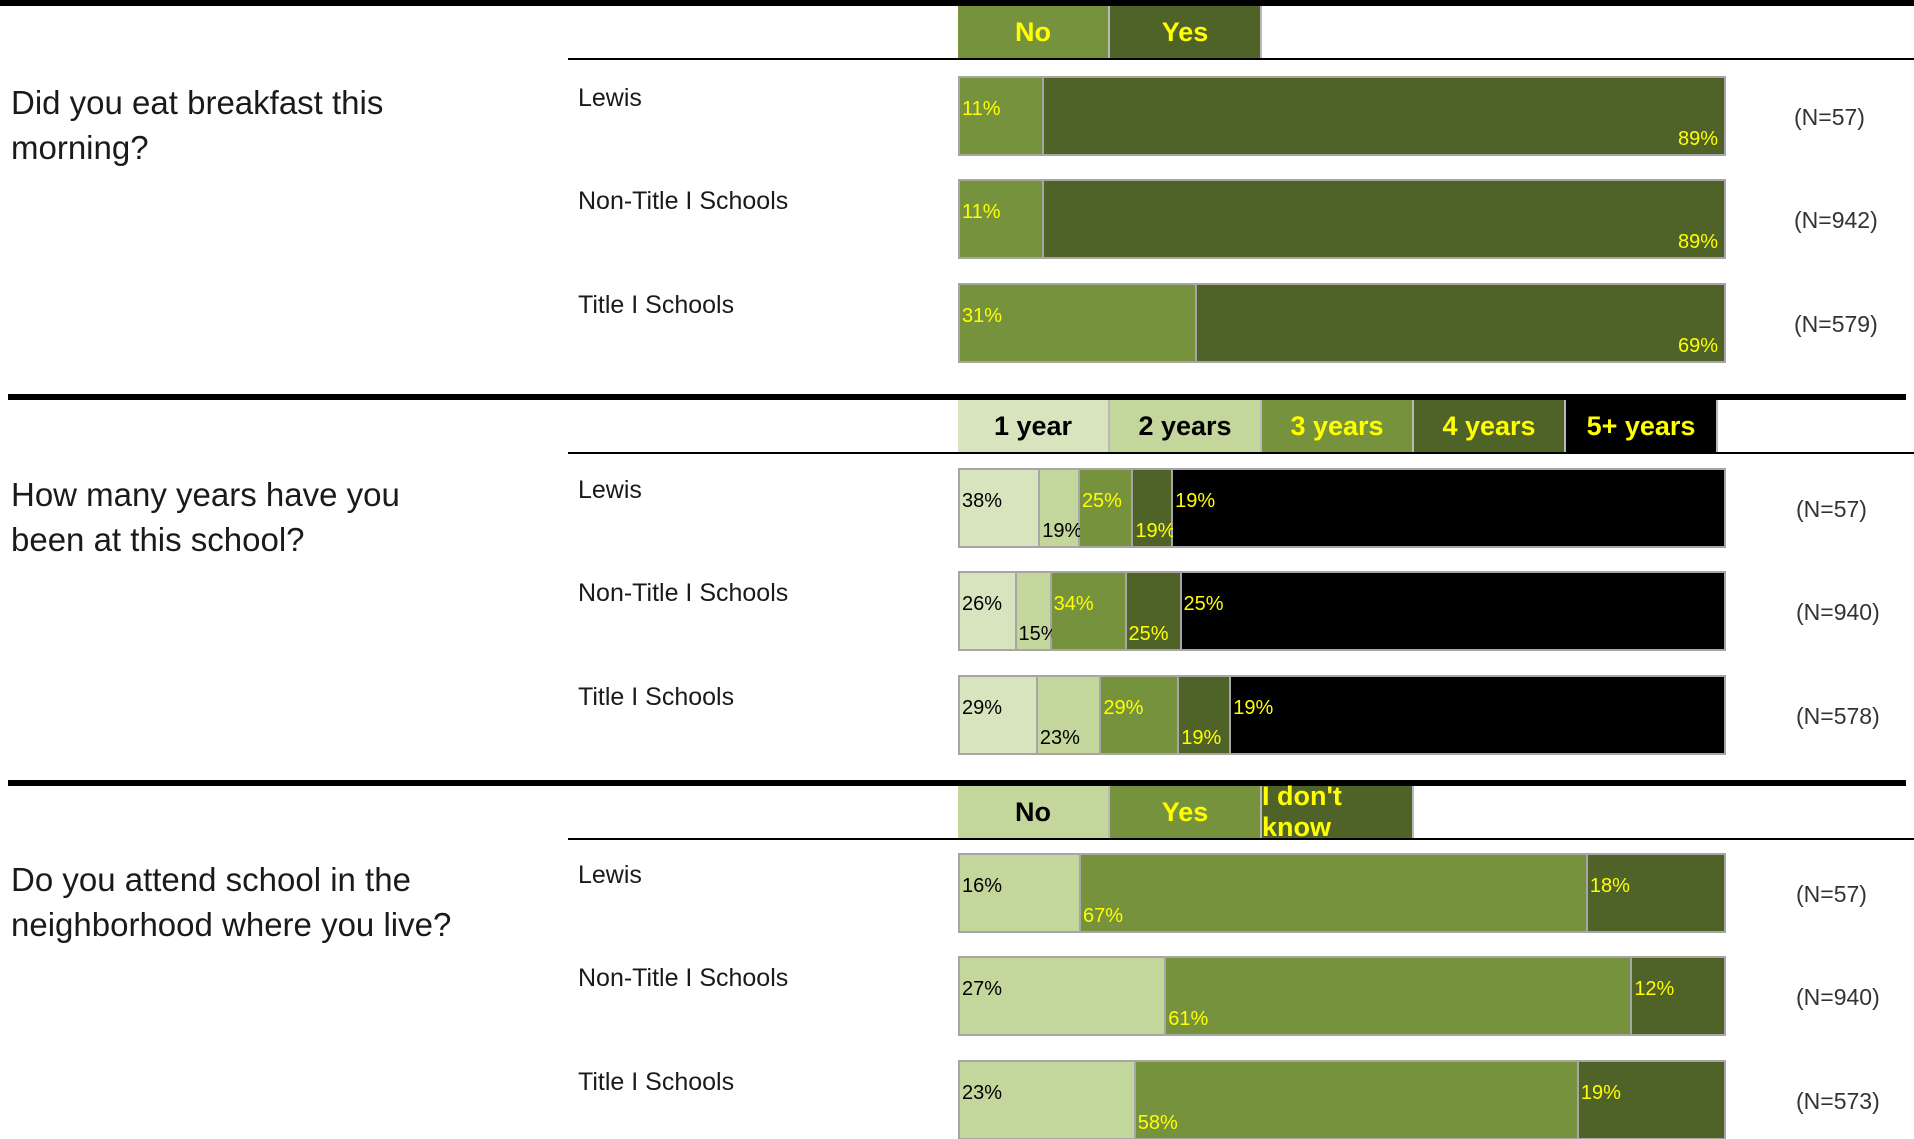 The height and width of the screenshot is (1139, 1914). I want to click on data-label: 67%, so click(1103, 916).